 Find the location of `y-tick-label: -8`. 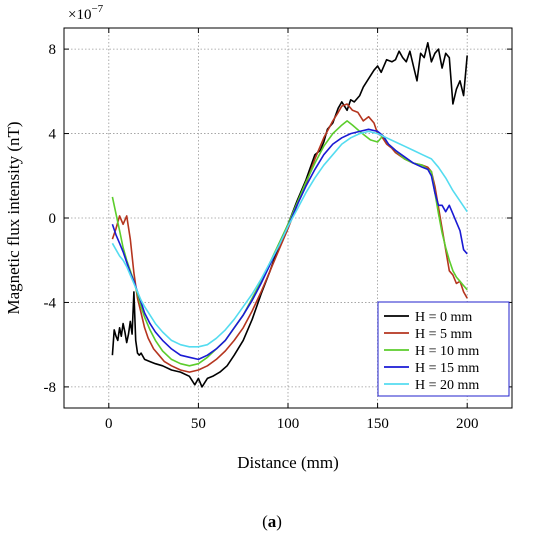

y-tick-label: -8 is located at coordinates (50, 388).